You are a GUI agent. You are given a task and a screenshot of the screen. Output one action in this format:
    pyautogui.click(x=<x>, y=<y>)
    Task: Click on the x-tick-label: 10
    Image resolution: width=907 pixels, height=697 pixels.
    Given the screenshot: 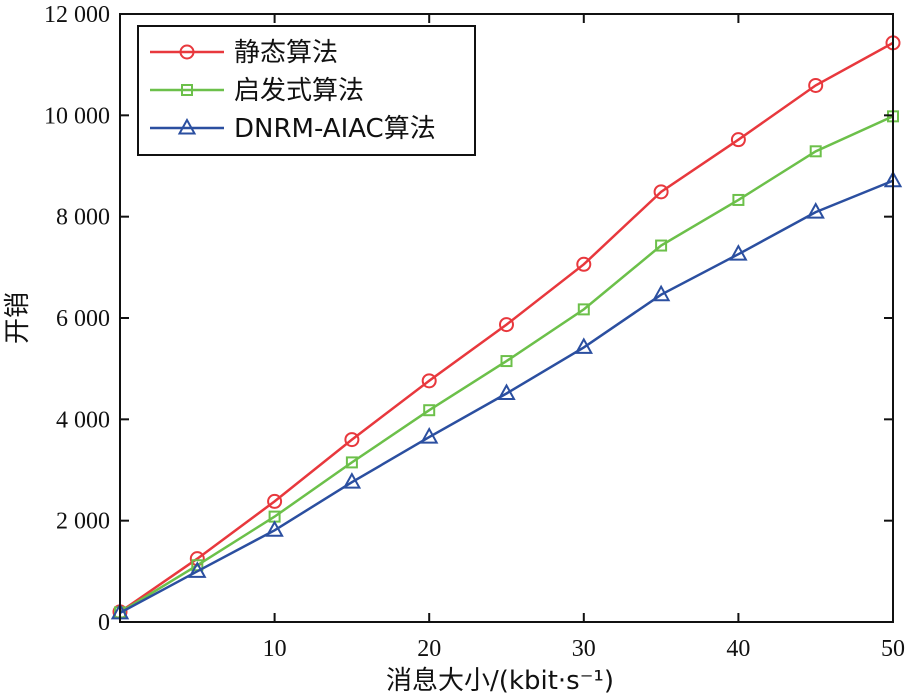 What is the action you would take?
    pyautogui.click(x=275, y=649)
    